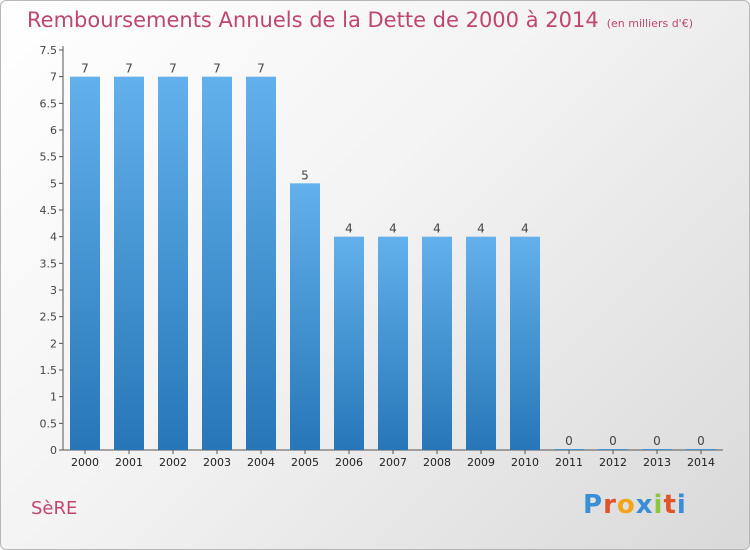  What do you see at coordinates (593, 505) in the screenshot?
I see `logo-letter: P` at bounding box center [593, 505].